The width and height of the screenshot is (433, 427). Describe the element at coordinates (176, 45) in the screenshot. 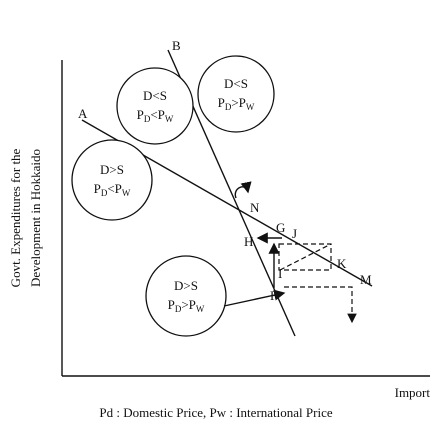

I see `line-label: B` at that location.